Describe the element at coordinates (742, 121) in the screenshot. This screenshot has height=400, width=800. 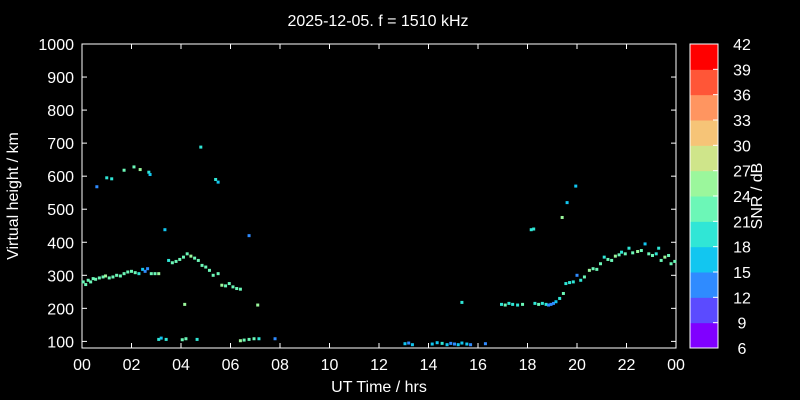
I see `colorbar-tick-label: 33` at that location.